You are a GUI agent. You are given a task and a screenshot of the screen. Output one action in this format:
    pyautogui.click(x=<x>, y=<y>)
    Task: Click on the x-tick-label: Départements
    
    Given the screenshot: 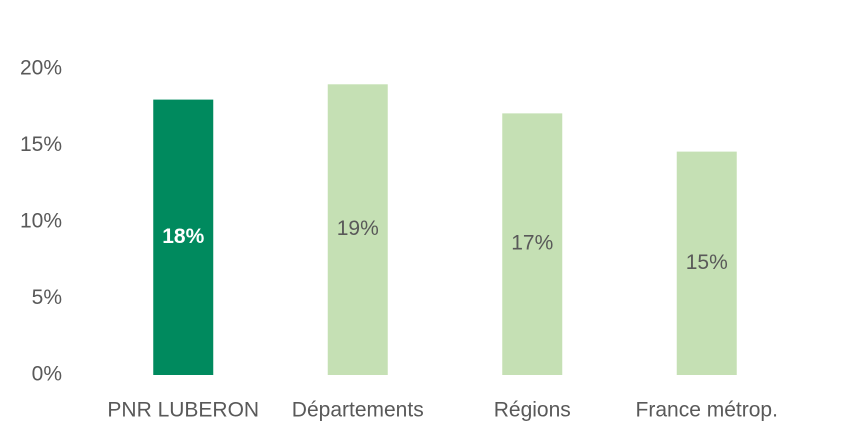 What is the action you would take?
    pyautogui.click(x=358, y=410)
    